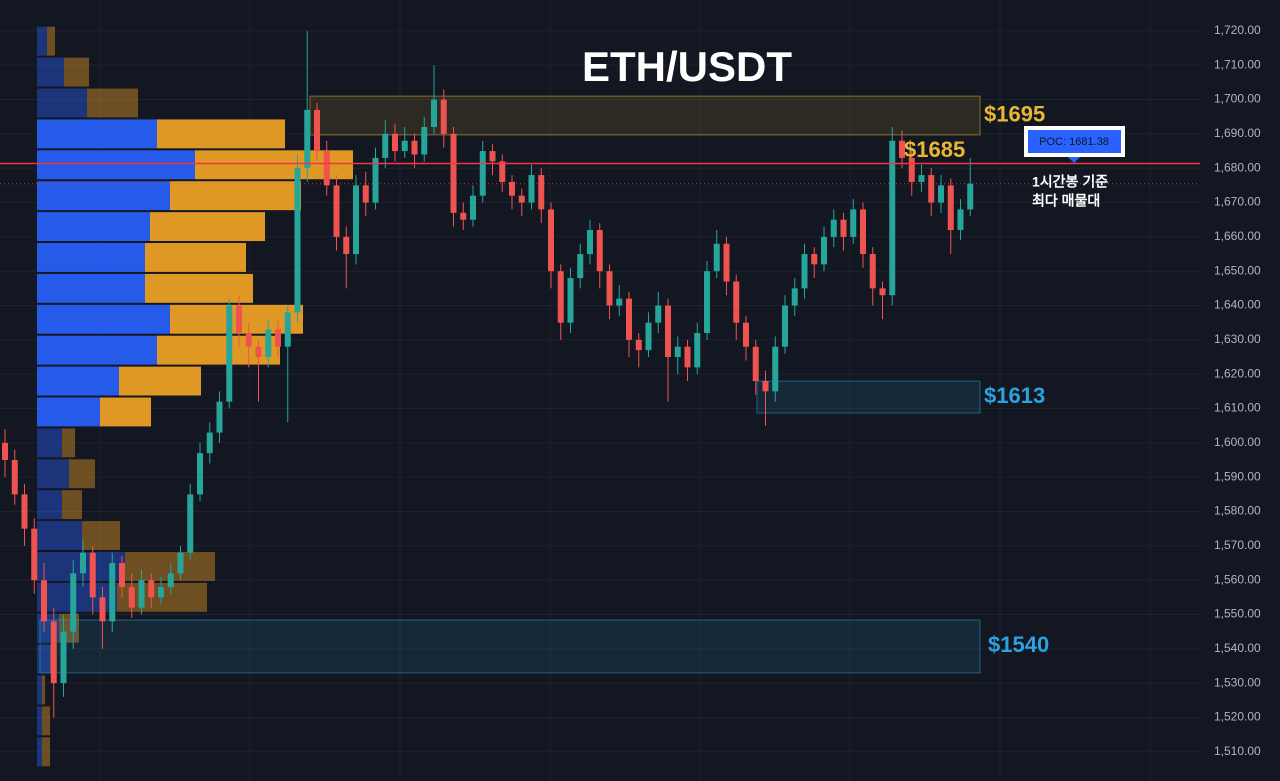 This screenshot has height=781, width=1280. Describe the element at coordinates (1237, 30) in the screenshot. I see `y-tick-label: 1,720.00` at that location.